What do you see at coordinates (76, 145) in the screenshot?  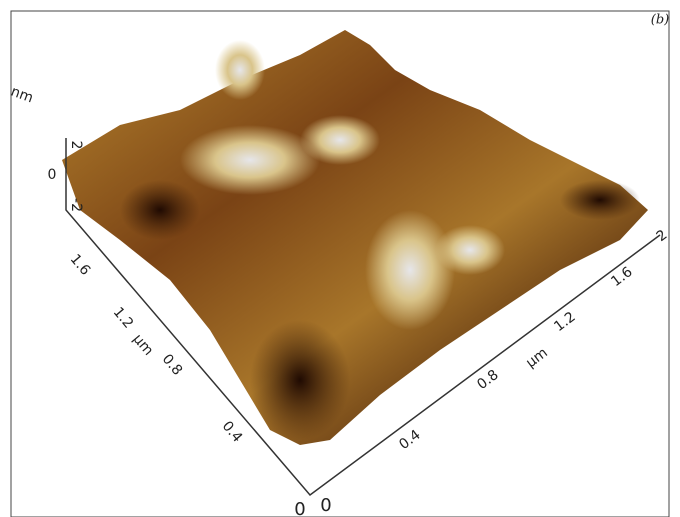 I see `z-tick-label: 2` at bounding box center [76, 145].